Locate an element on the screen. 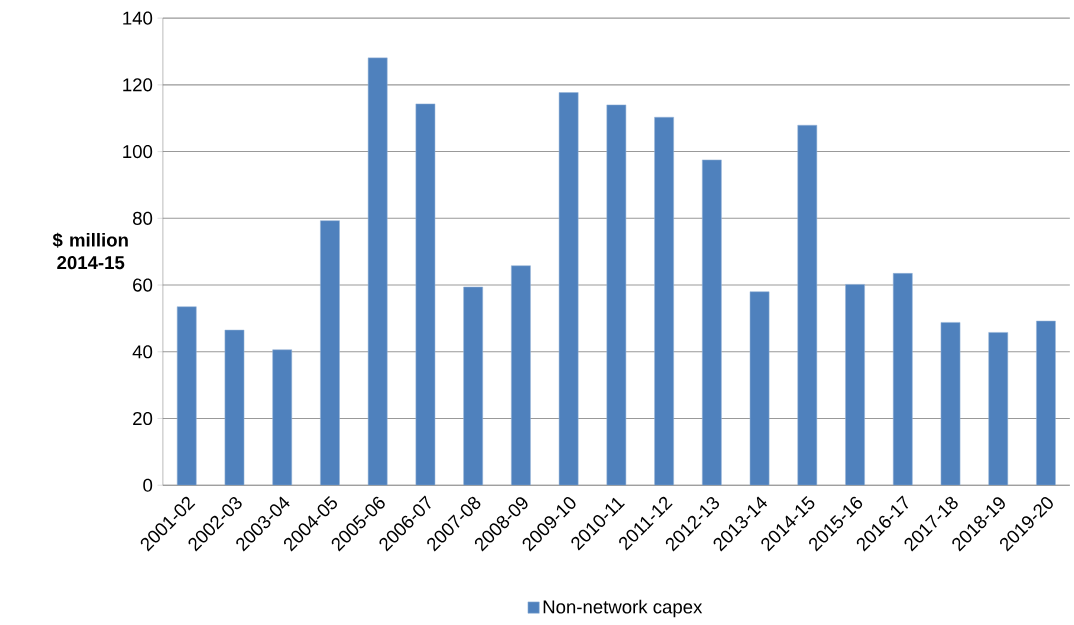 The width and height of the screenshot is (1074, 625). y-tick-label: 0 is located at coordinates (148, 485).